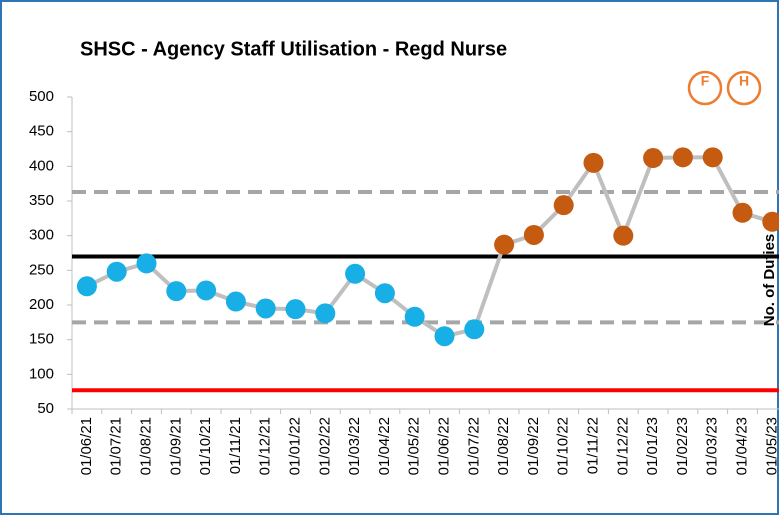 The width and height of the screenshot is (779, 515). What do you see at coordinates (324, 446) in the screenshot?
I see `x-tick-label: 01/02/22` at bounding box center [324, 446].